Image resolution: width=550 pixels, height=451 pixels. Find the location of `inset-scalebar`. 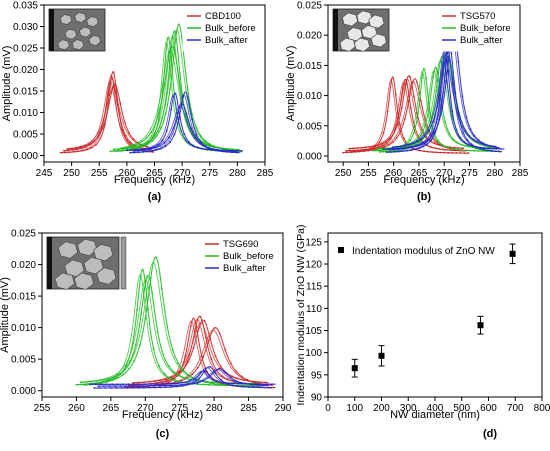

inset-scalebar is located at coordinates (49, 263).